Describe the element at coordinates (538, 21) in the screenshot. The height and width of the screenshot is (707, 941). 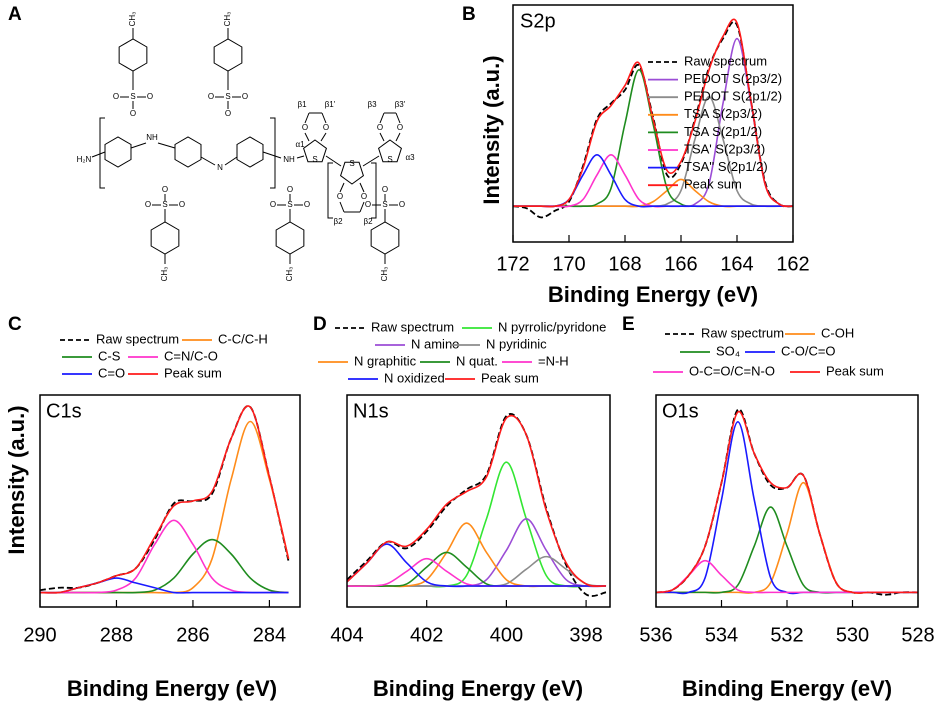
I see `spectrum-title: S2p` at that location.